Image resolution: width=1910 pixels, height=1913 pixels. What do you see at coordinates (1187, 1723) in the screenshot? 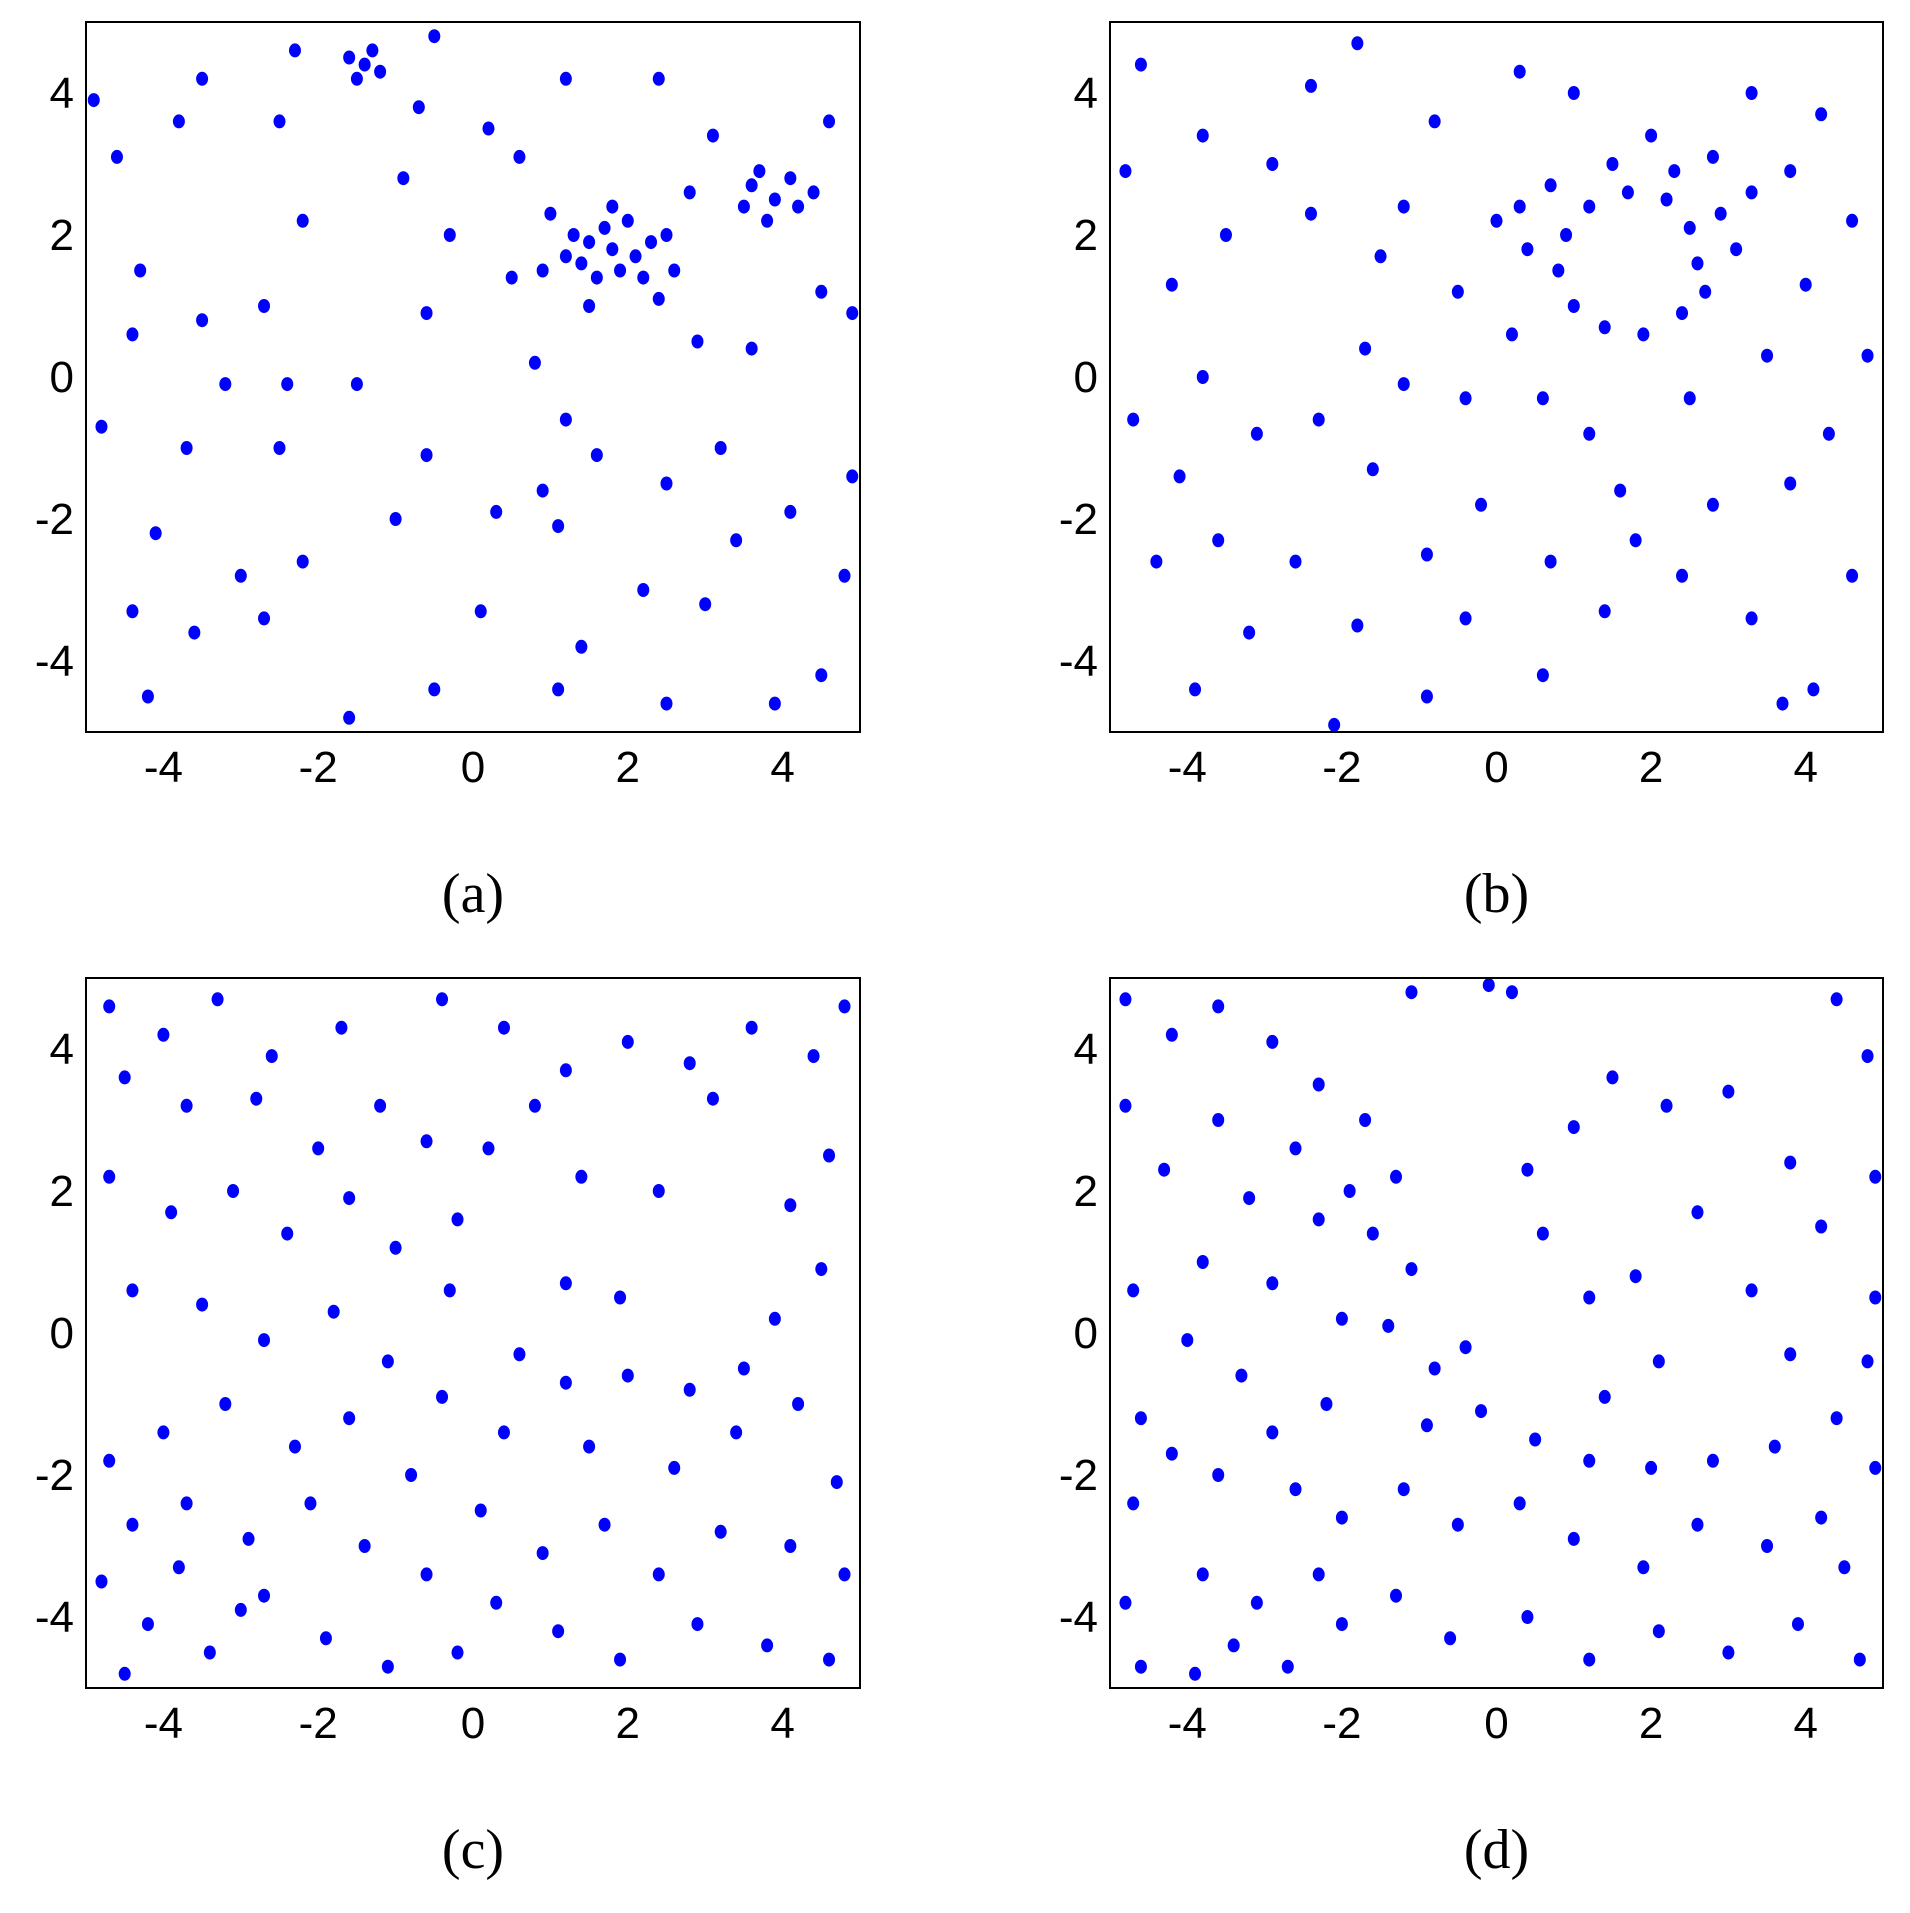
I see `x-tick-label: -4` at bounding box center [1187, 1723].